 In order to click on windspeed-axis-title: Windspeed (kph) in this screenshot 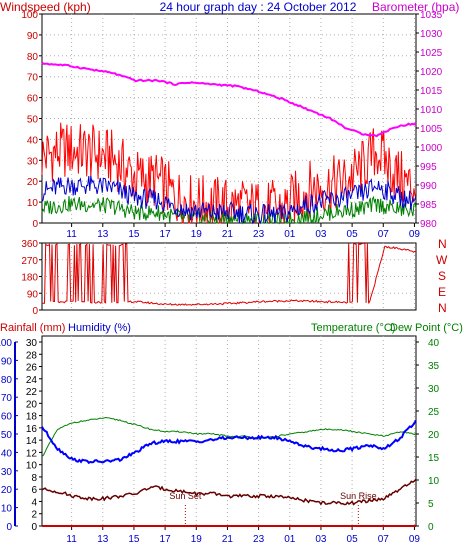, I will do `click(45, 7)`.